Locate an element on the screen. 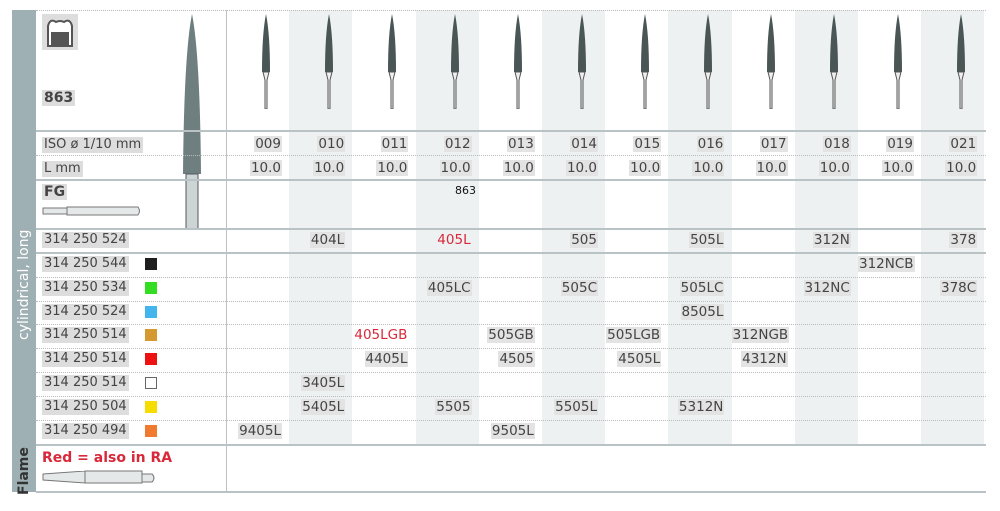 This screenshot has width=1000, height=511. article-code: 4505 is located at coordinates (516, 359).